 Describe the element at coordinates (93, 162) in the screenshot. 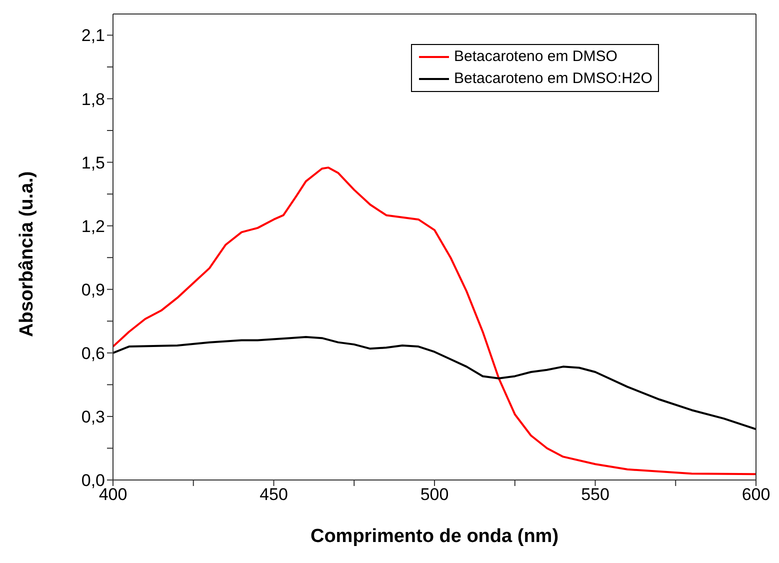

I see `y-tick-label: 1,5` at that location.